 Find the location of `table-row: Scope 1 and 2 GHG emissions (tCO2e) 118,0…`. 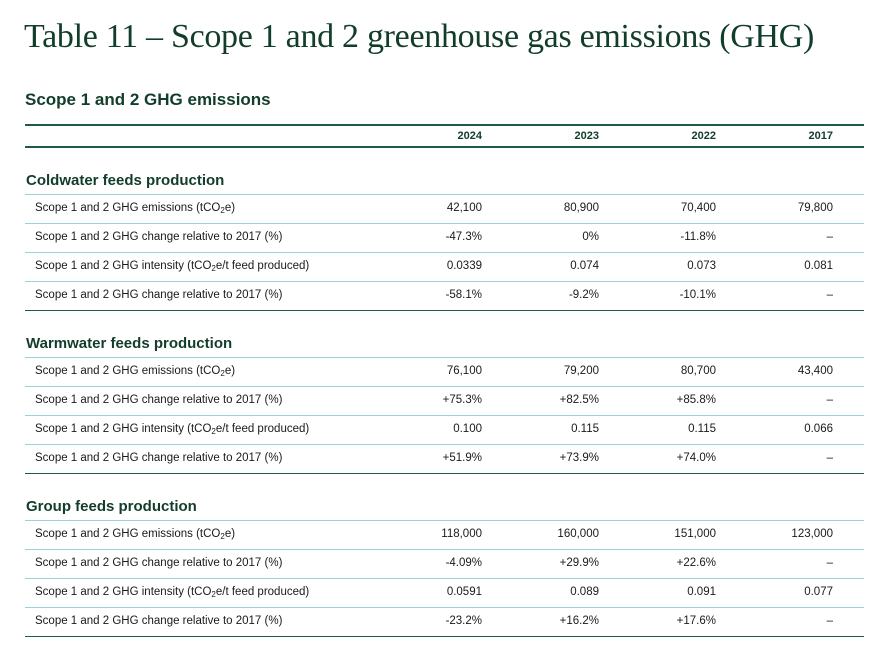

table-row: Scope 1 and 2 GHG emissions (tCO2e) 118,0… is located at coordinates (444, 534).